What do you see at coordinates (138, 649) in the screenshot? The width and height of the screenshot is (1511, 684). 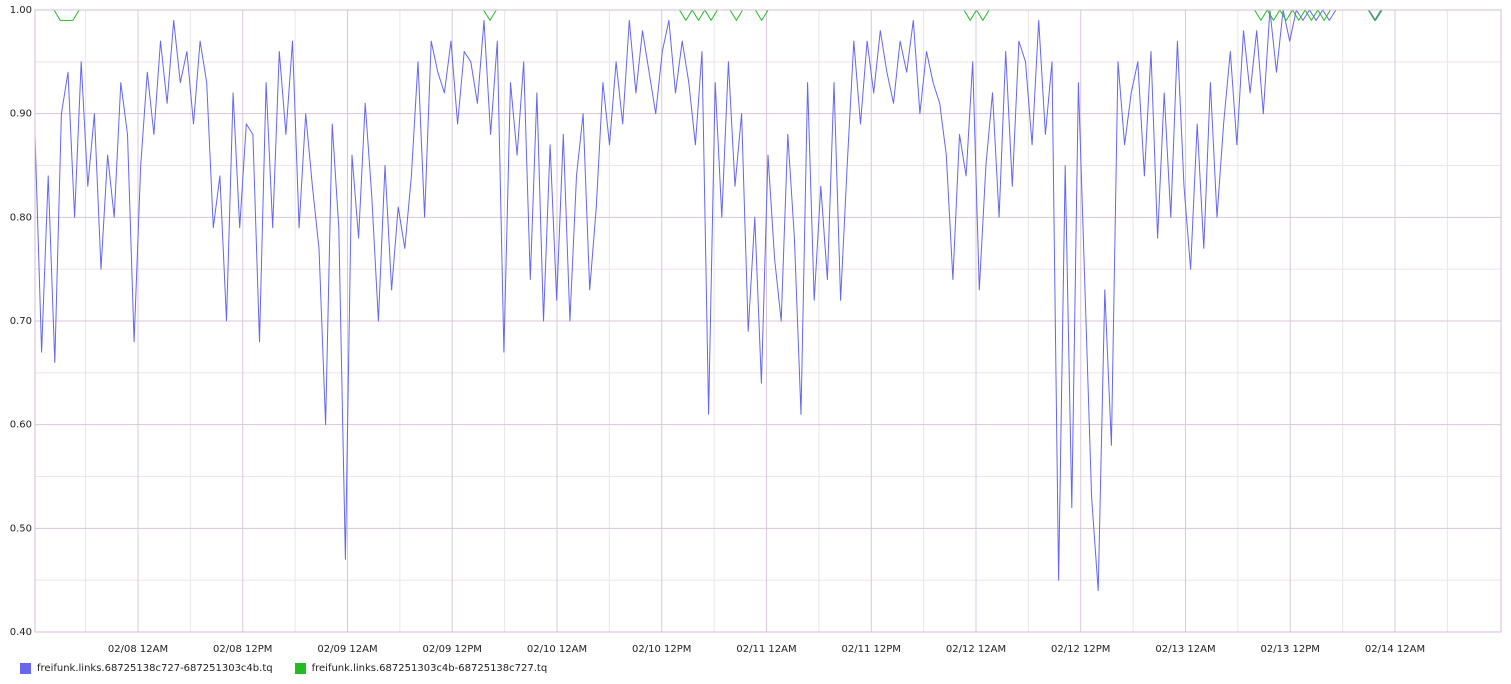 I see `x-tick-label: 02/08 12AM` at bounding box center [138, 649].